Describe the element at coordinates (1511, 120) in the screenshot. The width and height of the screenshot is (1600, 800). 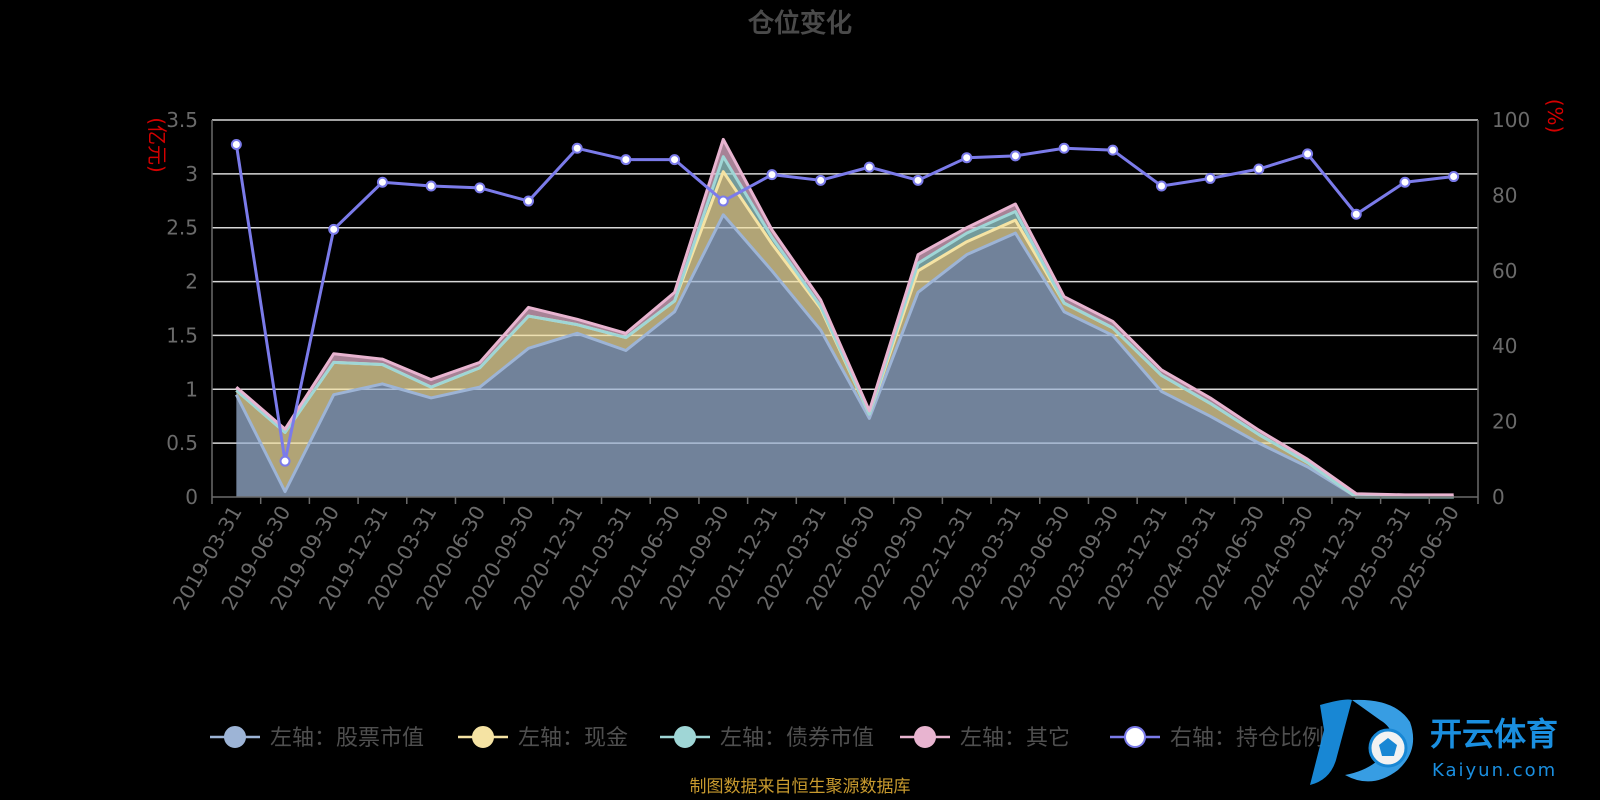
I see `right-tick-label: 100` at that location.